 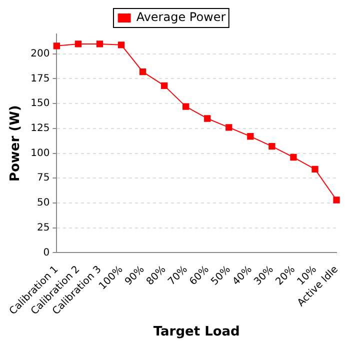 What do you see at coordinates (181, 17) in the screenshot?
I see `legend-label: Average Power` at bounding box center [181, 17].